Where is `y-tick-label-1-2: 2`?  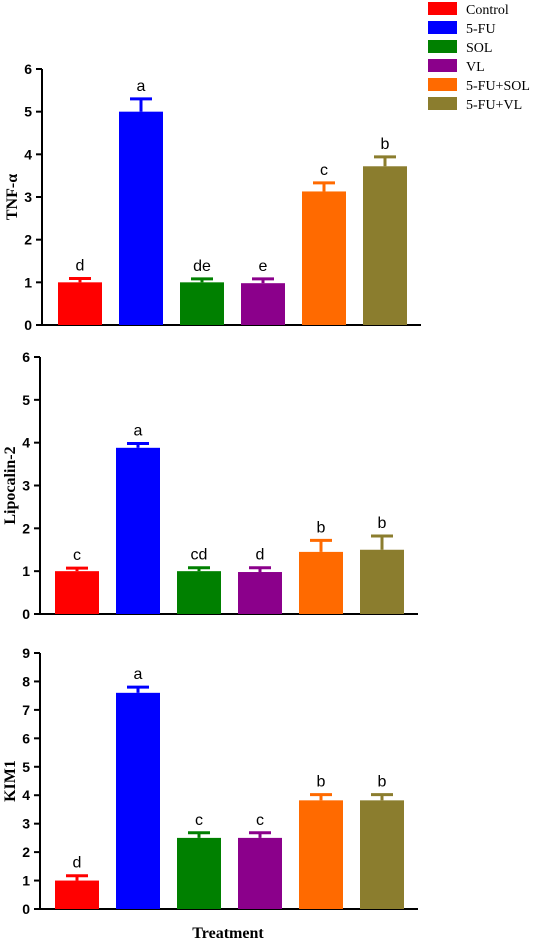
y-tick-label-1-2: 2 is located at coordinates (26, 528).